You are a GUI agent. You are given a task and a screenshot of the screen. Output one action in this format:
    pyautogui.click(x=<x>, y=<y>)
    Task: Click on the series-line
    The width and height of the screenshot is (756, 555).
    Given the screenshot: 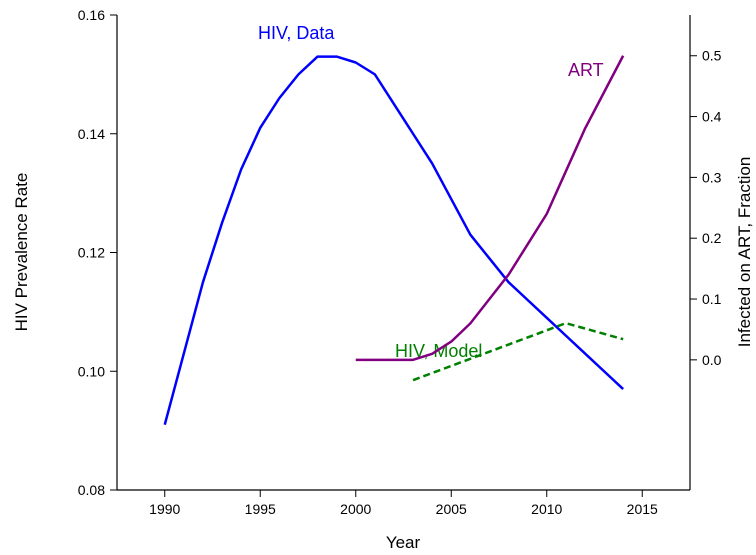 What is the action you would take?
    pyautogui.click(x=518, y=351)
    